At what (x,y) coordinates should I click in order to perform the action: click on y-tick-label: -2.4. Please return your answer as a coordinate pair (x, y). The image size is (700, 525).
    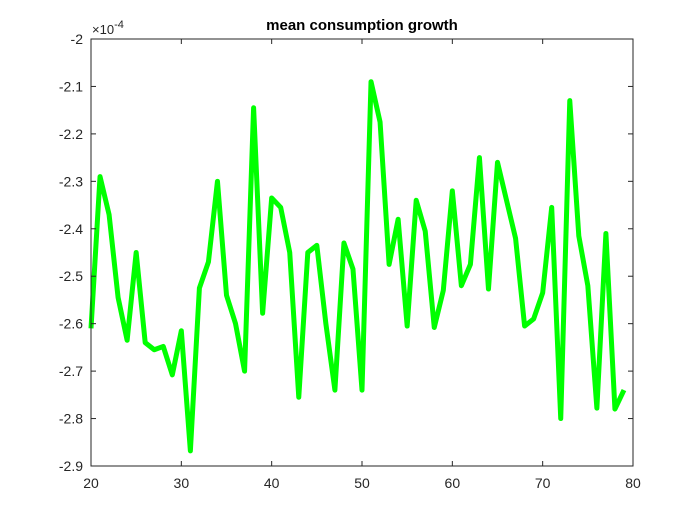
    Looking at the image, I should click on (71, 229).